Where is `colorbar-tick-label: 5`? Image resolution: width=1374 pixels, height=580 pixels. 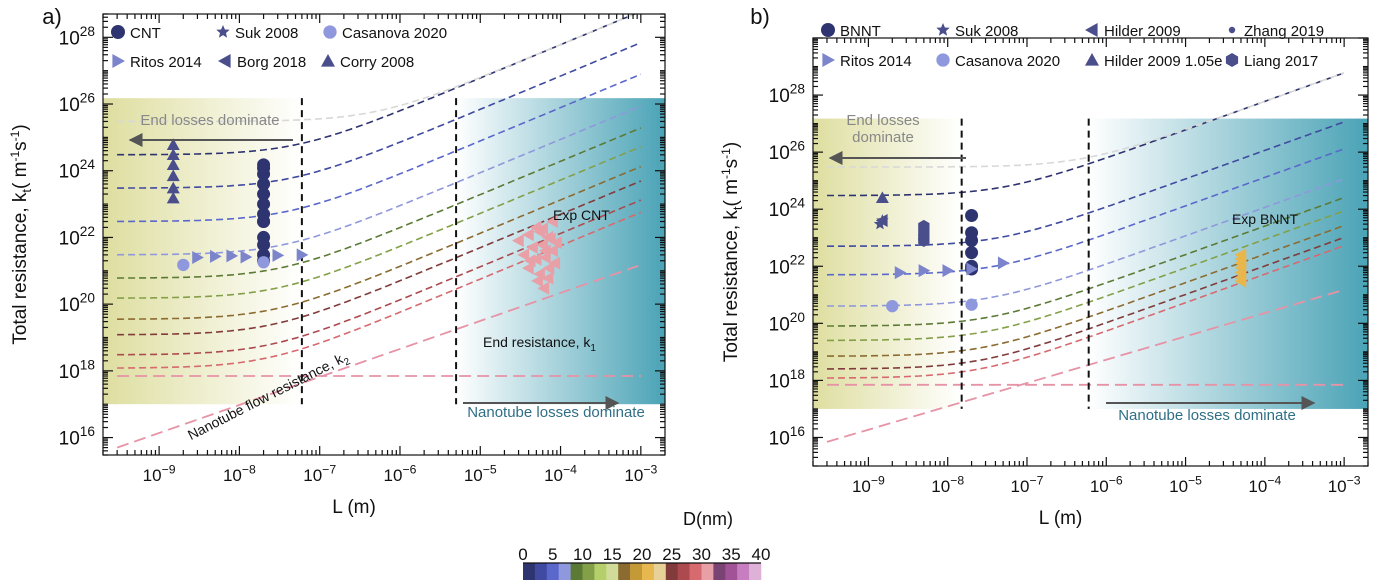
colorbar-tick-label: 5 is located at coordinates (552, 554).